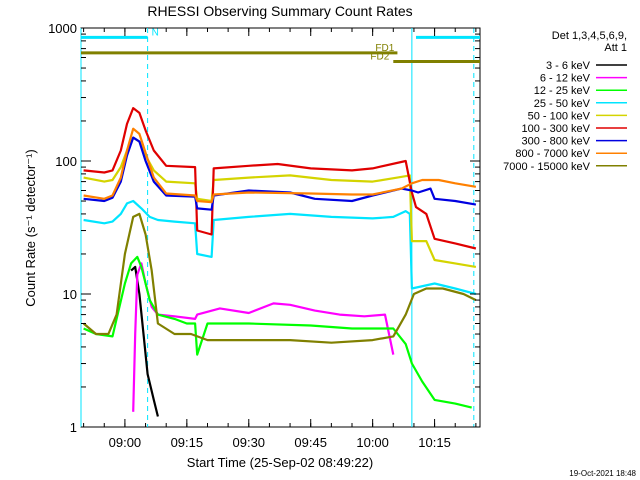 This screenshot has height=480, width=640. What do you see at coordinates (155, 32) in the screenshot?
I see `flag-label: N` at bounding box center [155, 32].